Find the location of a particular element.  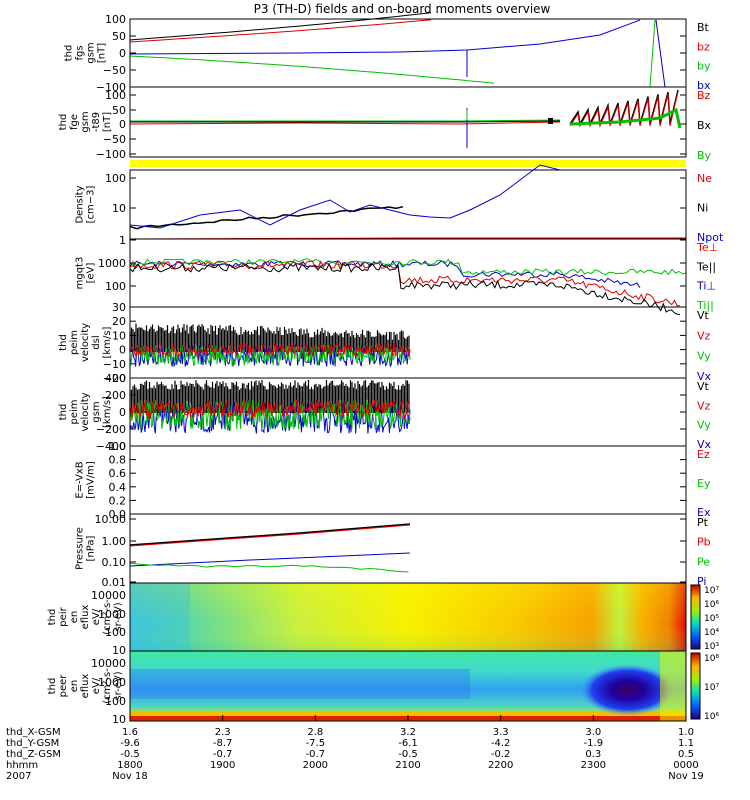

colorbar-label-peer-1: 10⁷ is located at coordinates (711, 688).